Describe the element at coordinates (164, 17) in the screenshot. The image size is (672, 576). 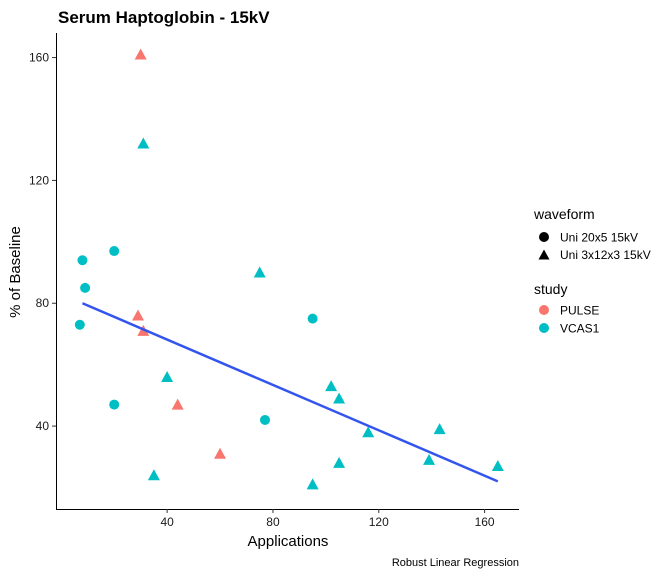
I see `chart-title: Serum Haptoglobin - 15kV` at that location.